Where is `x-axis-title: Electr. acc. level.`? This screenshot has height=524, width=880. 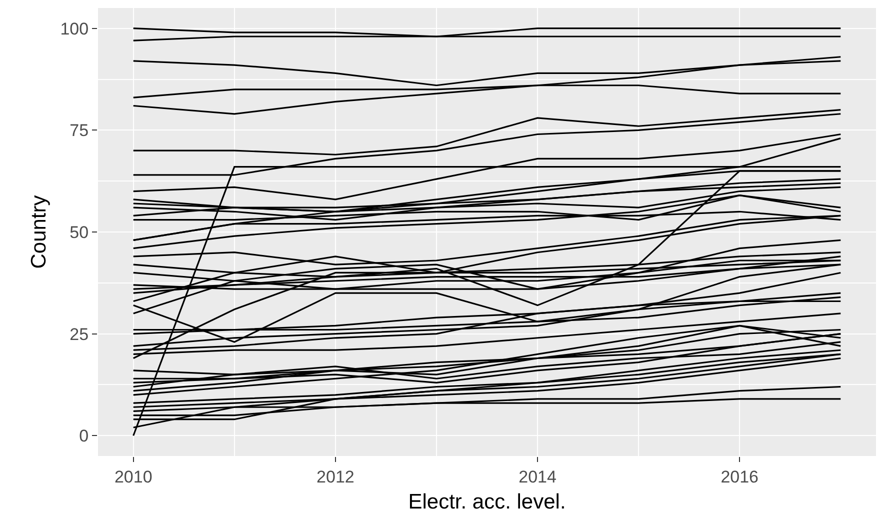 x-axis-title: Electr. acc. level. is located at coordinates (487, 502).